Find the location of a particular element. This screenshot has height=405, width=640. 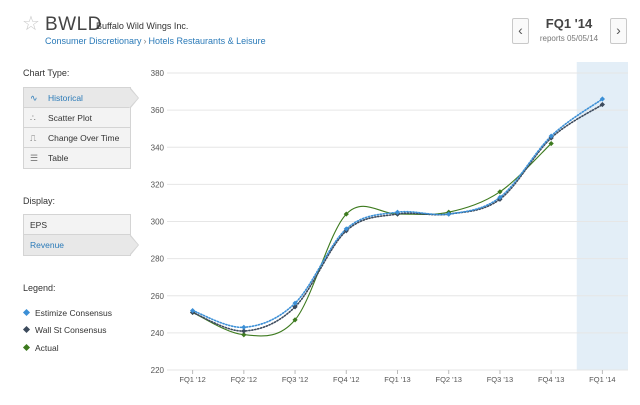

chart-type-change-over-time: ⎍ Change Over Time is located at coordinates (77, 138).